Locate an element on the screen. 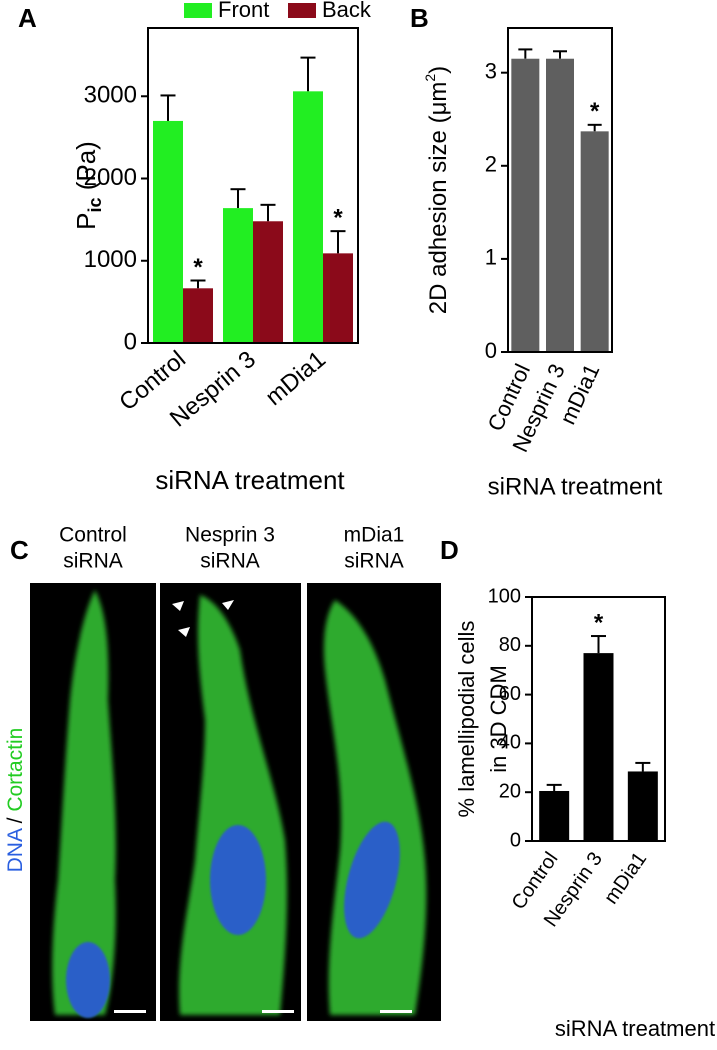 This screenshot has width=717, height=1050. y-axis-label-main: 2D adhesion size (μm is located at coordinates (438, 198).